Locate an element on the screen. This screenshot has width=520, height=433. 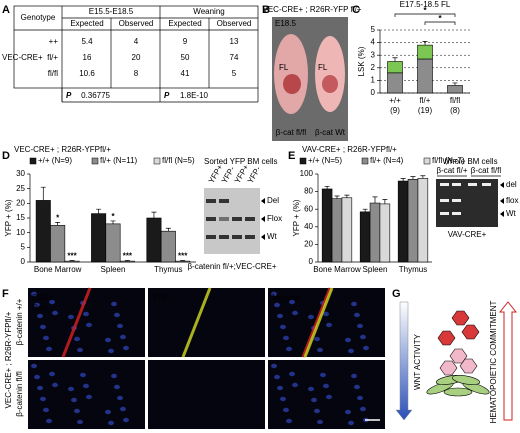
legend-label: +/+ (N=5) is located at coordinates (325, 160).